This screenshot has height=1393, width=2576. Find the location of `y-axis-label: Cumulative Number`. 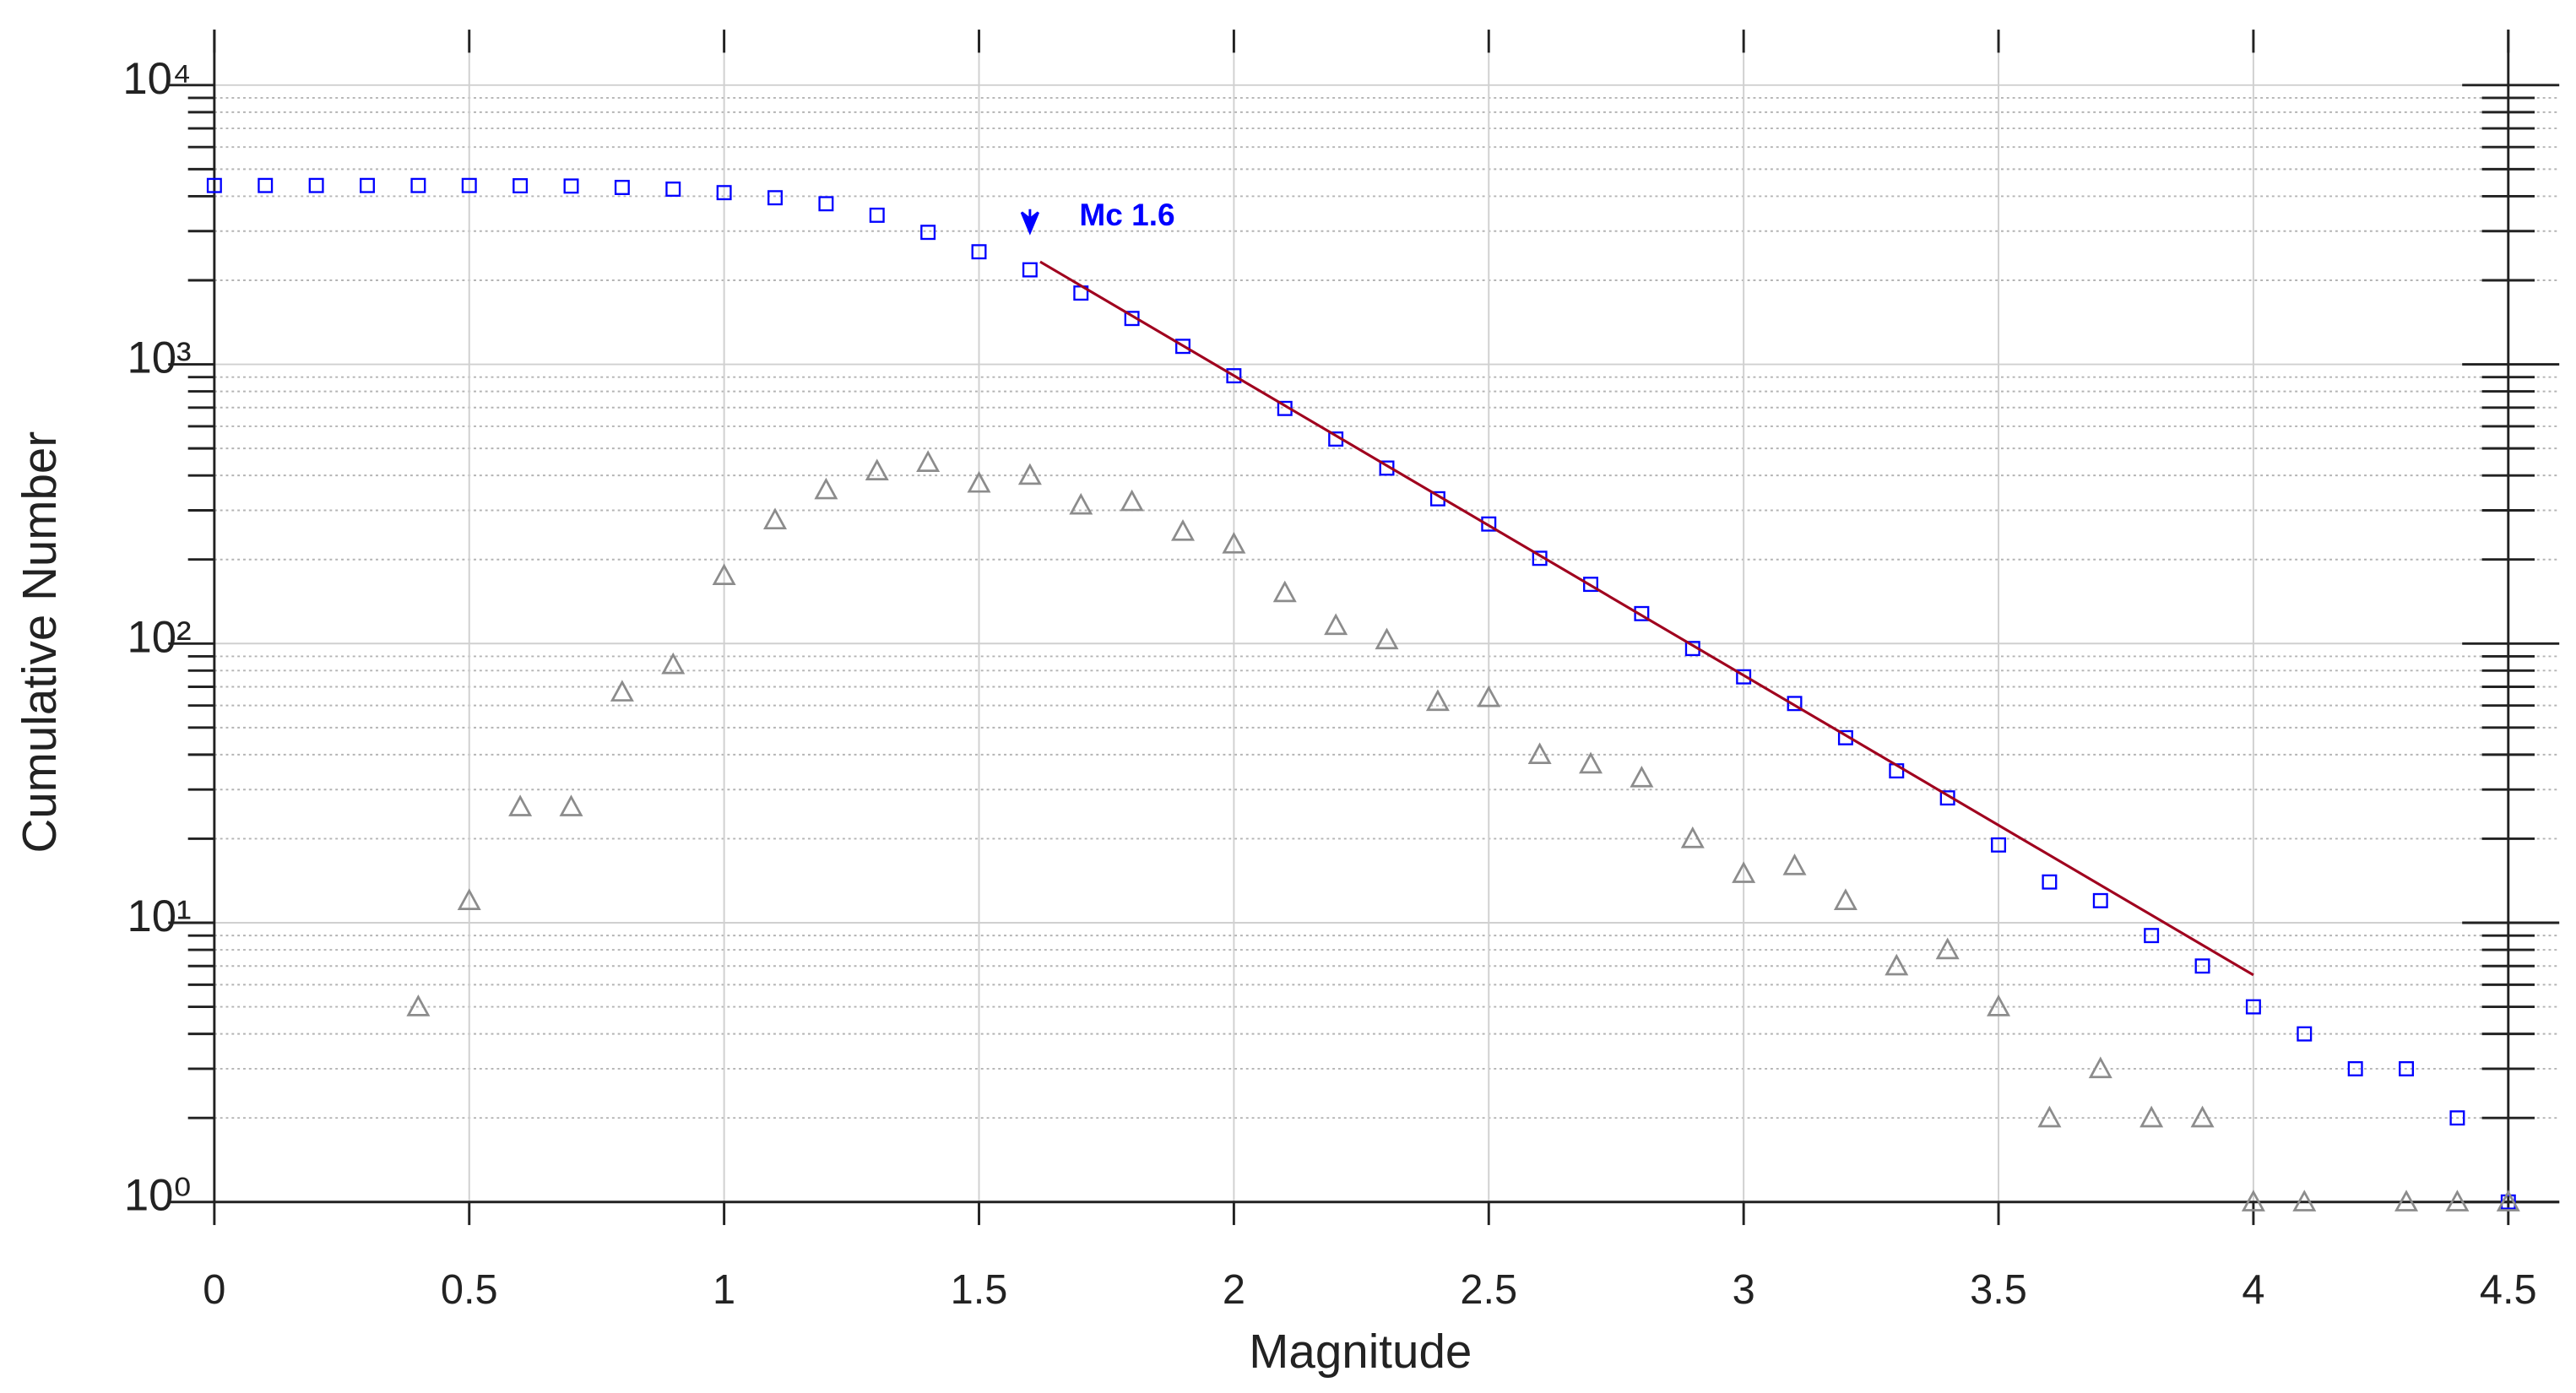

y-axis-label: Cumulative Number is located at coordinates (39, 642).